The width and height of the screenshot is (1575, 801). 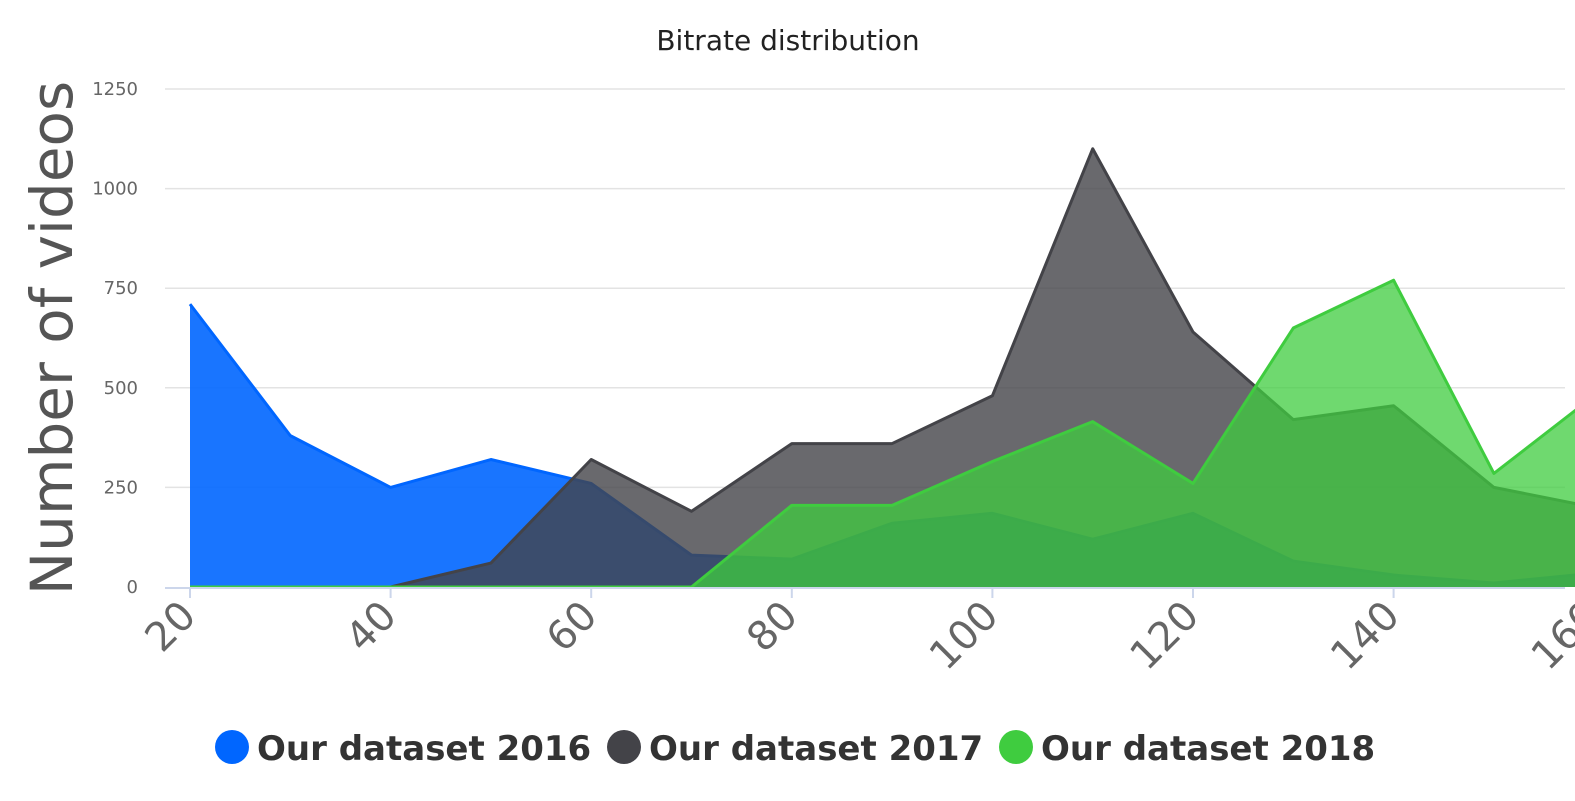 I want to click on x-tick-label: 120, so click(x=1165, y=636).